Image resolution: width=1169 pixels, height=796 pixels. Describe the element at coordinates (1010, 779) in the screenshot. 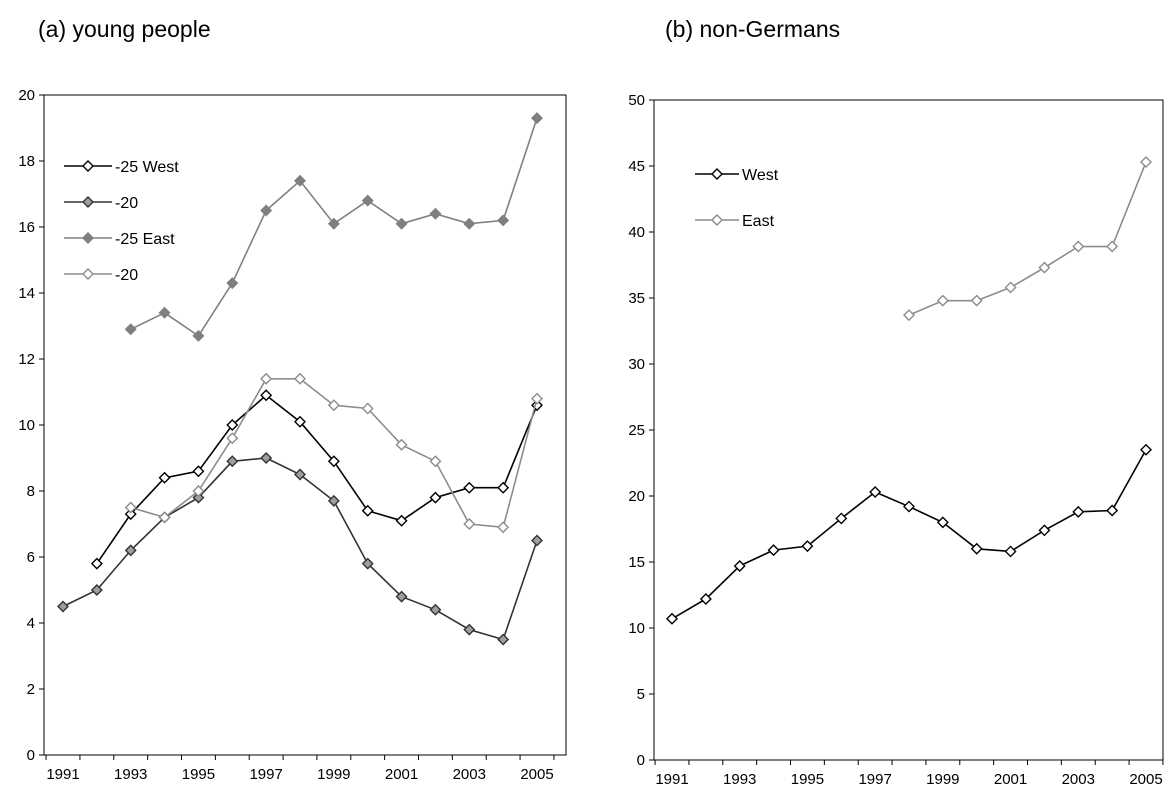

I see `x-tick-label: 2001` at that location.